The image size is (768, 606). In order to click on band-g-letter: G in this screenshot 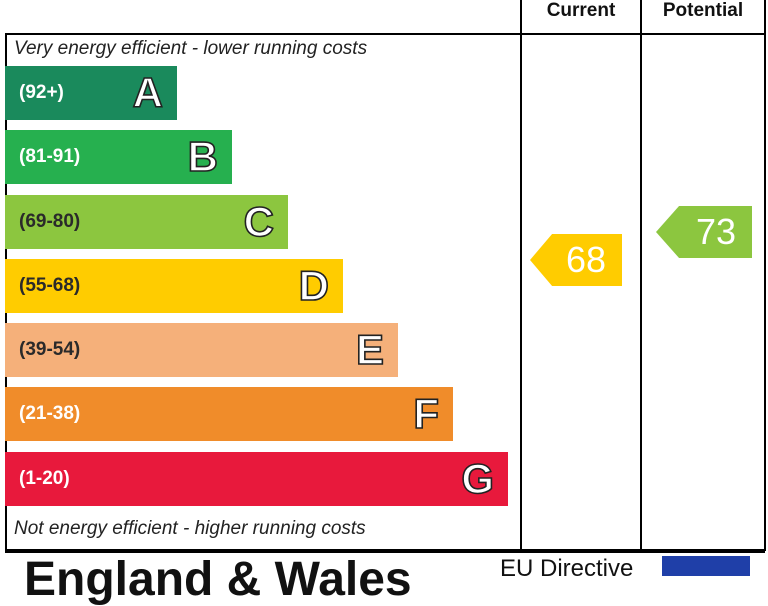, I will do `click(478, 478)`.